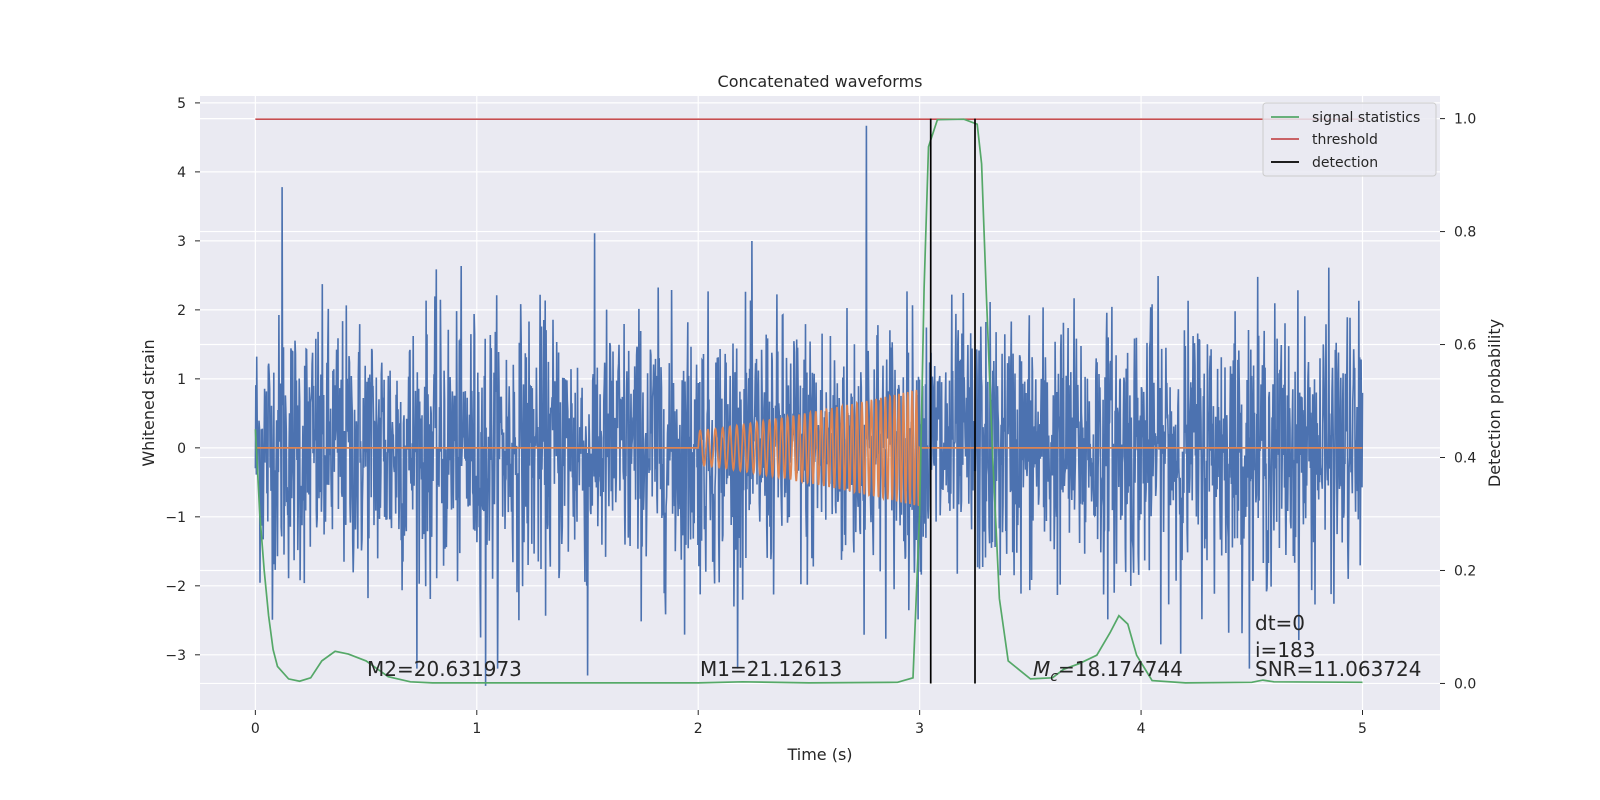 This screenshot has height=800, width=1600. What do you see at coordinates (181, 173) in the screenshot?
I see `y-tick-label: 4` at bounding box center [181, 173].